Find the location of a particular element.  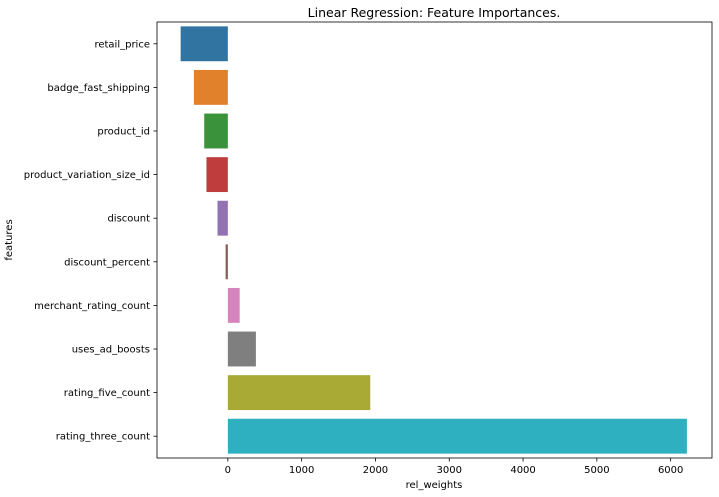

x-tick-label: 3000 is located at coordinates (449, 470).